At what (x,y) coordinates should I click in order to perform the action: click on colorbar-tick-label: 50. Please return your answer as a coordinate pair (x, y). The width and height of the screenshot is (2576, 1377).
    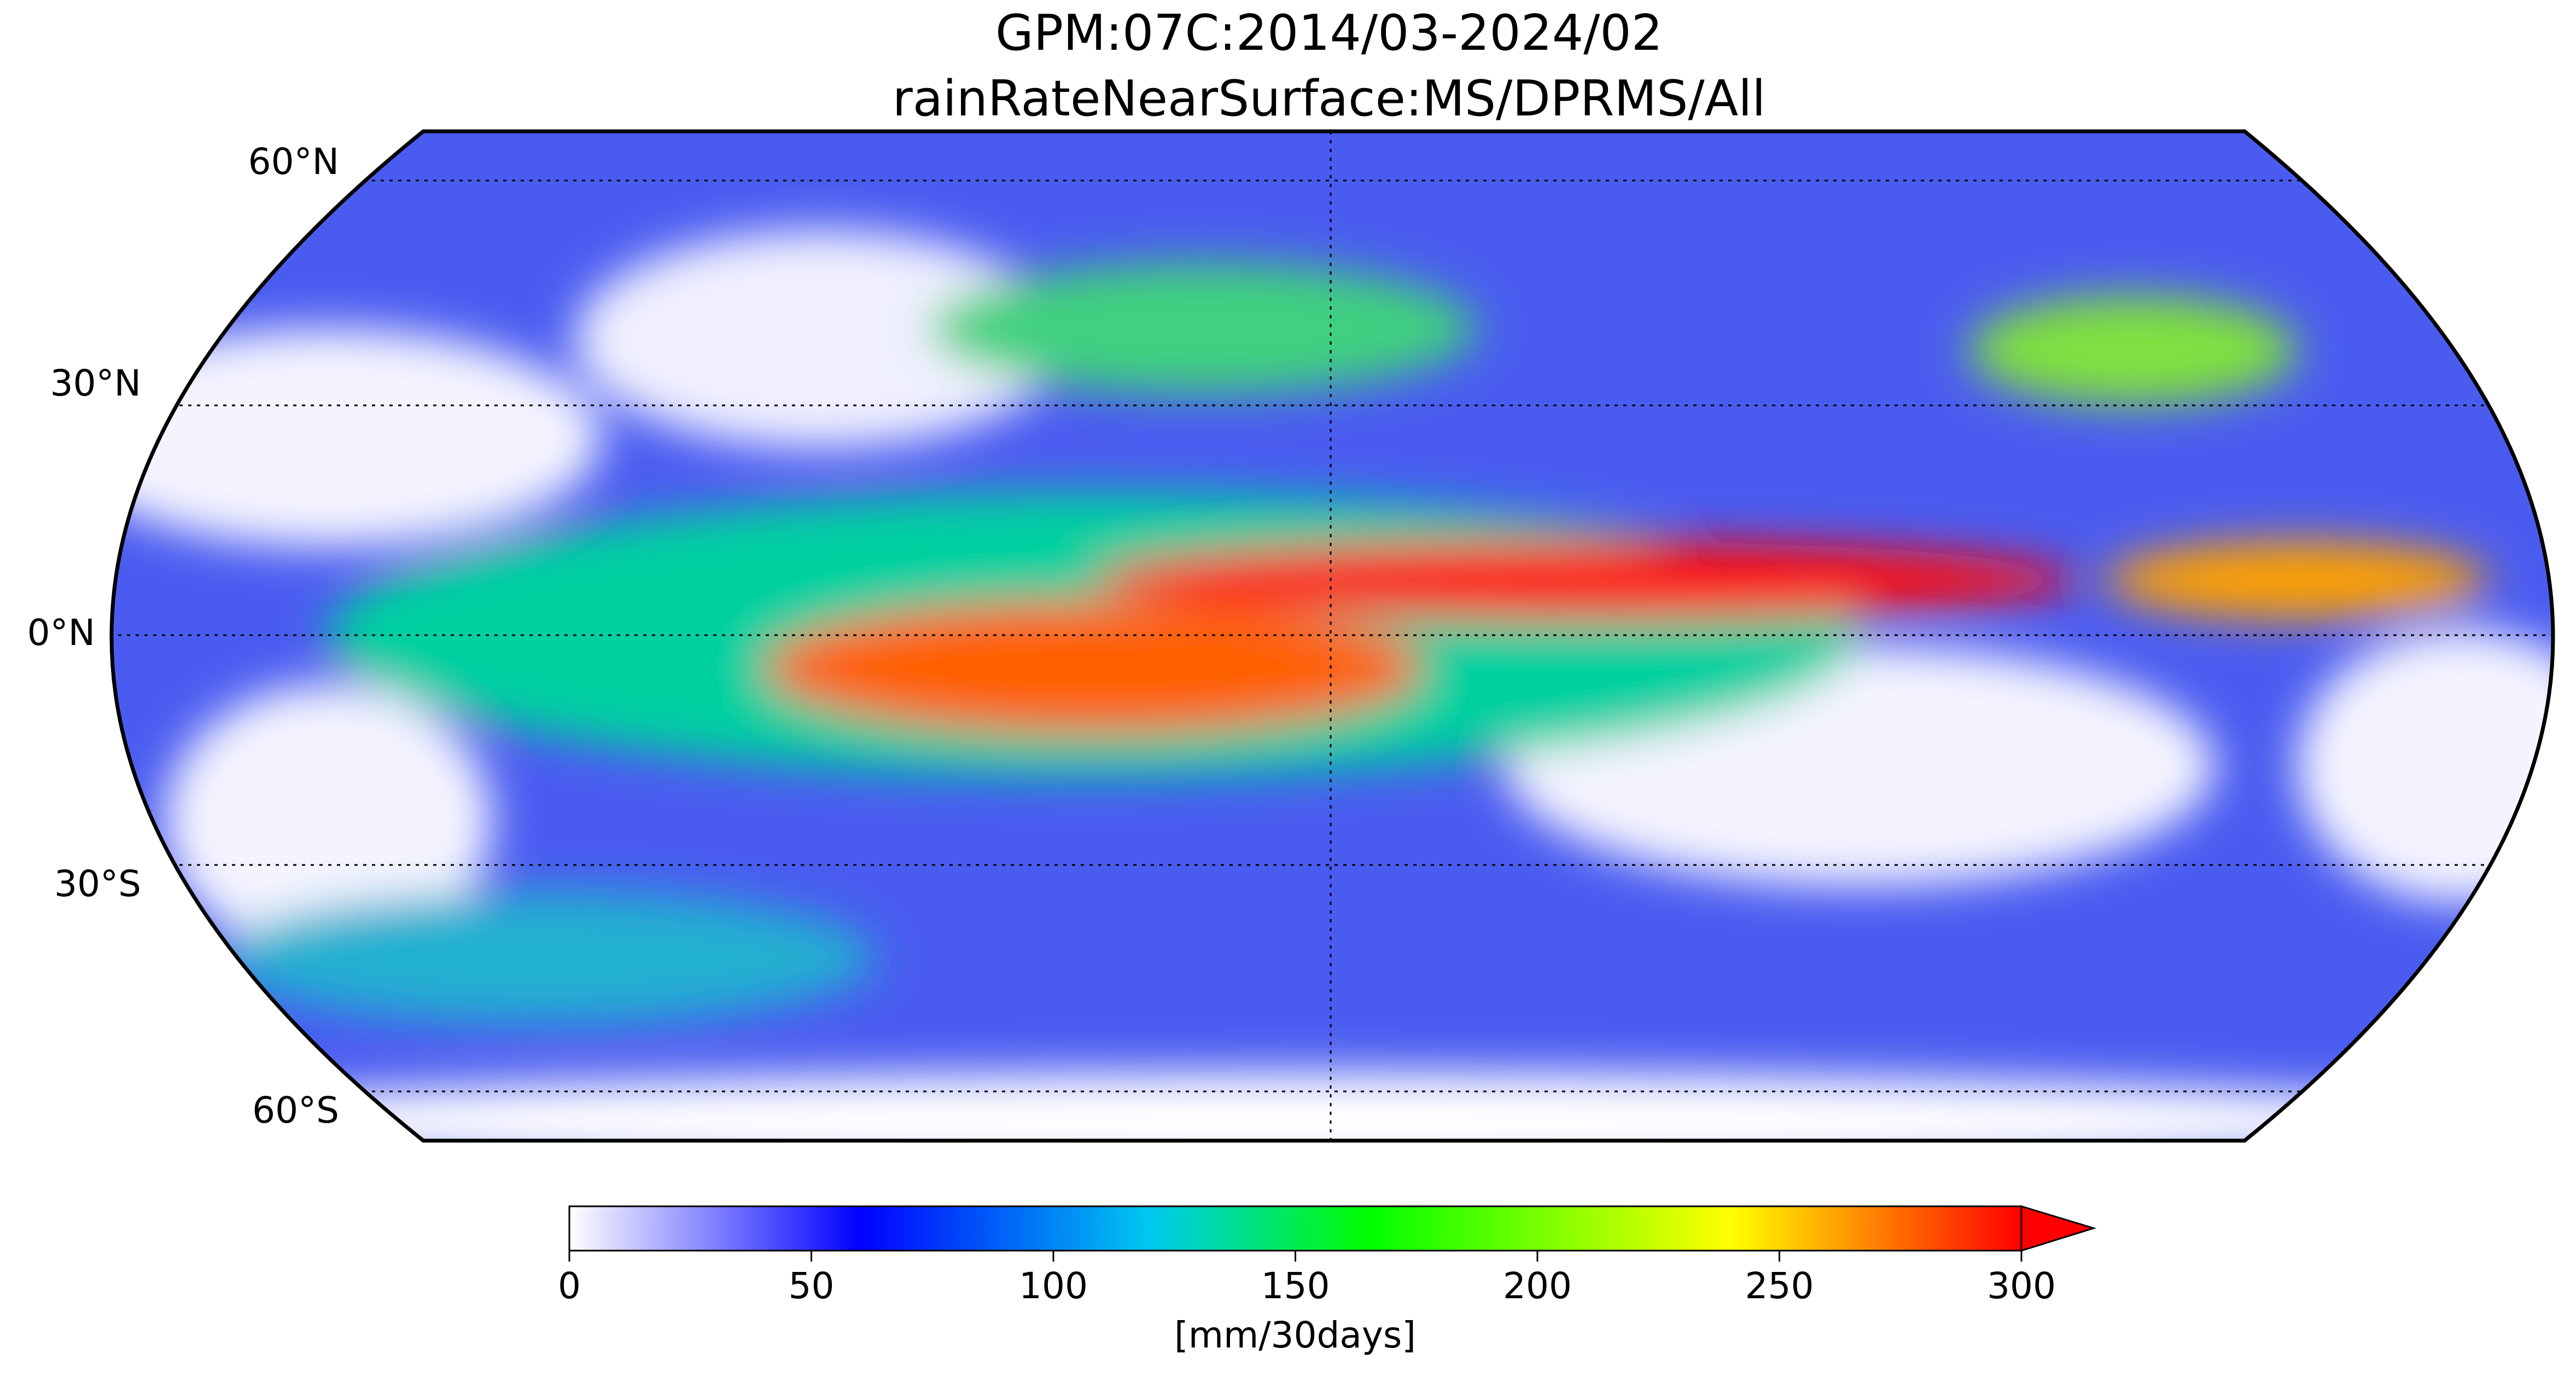
    Looking at the image, I should click on (812, 1286).